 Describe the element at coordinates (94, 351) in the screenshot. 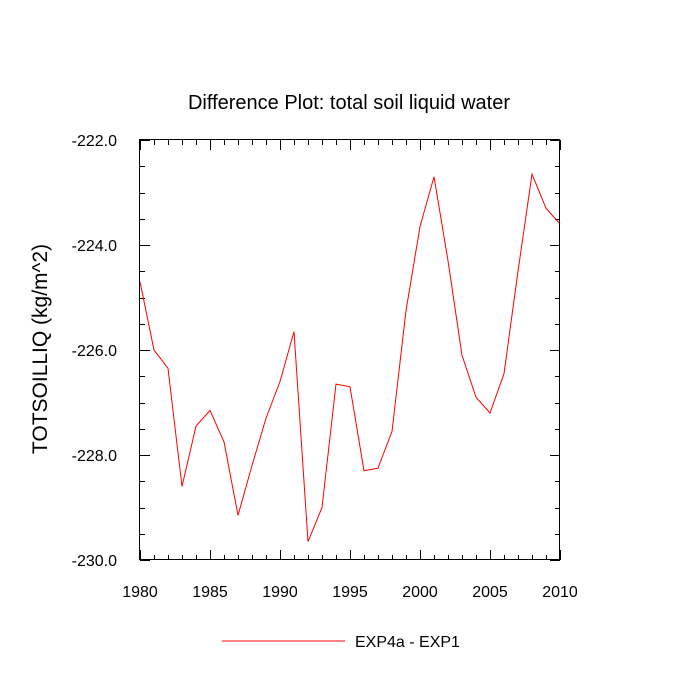

I see `y-tick-label: -226.0` at that location.